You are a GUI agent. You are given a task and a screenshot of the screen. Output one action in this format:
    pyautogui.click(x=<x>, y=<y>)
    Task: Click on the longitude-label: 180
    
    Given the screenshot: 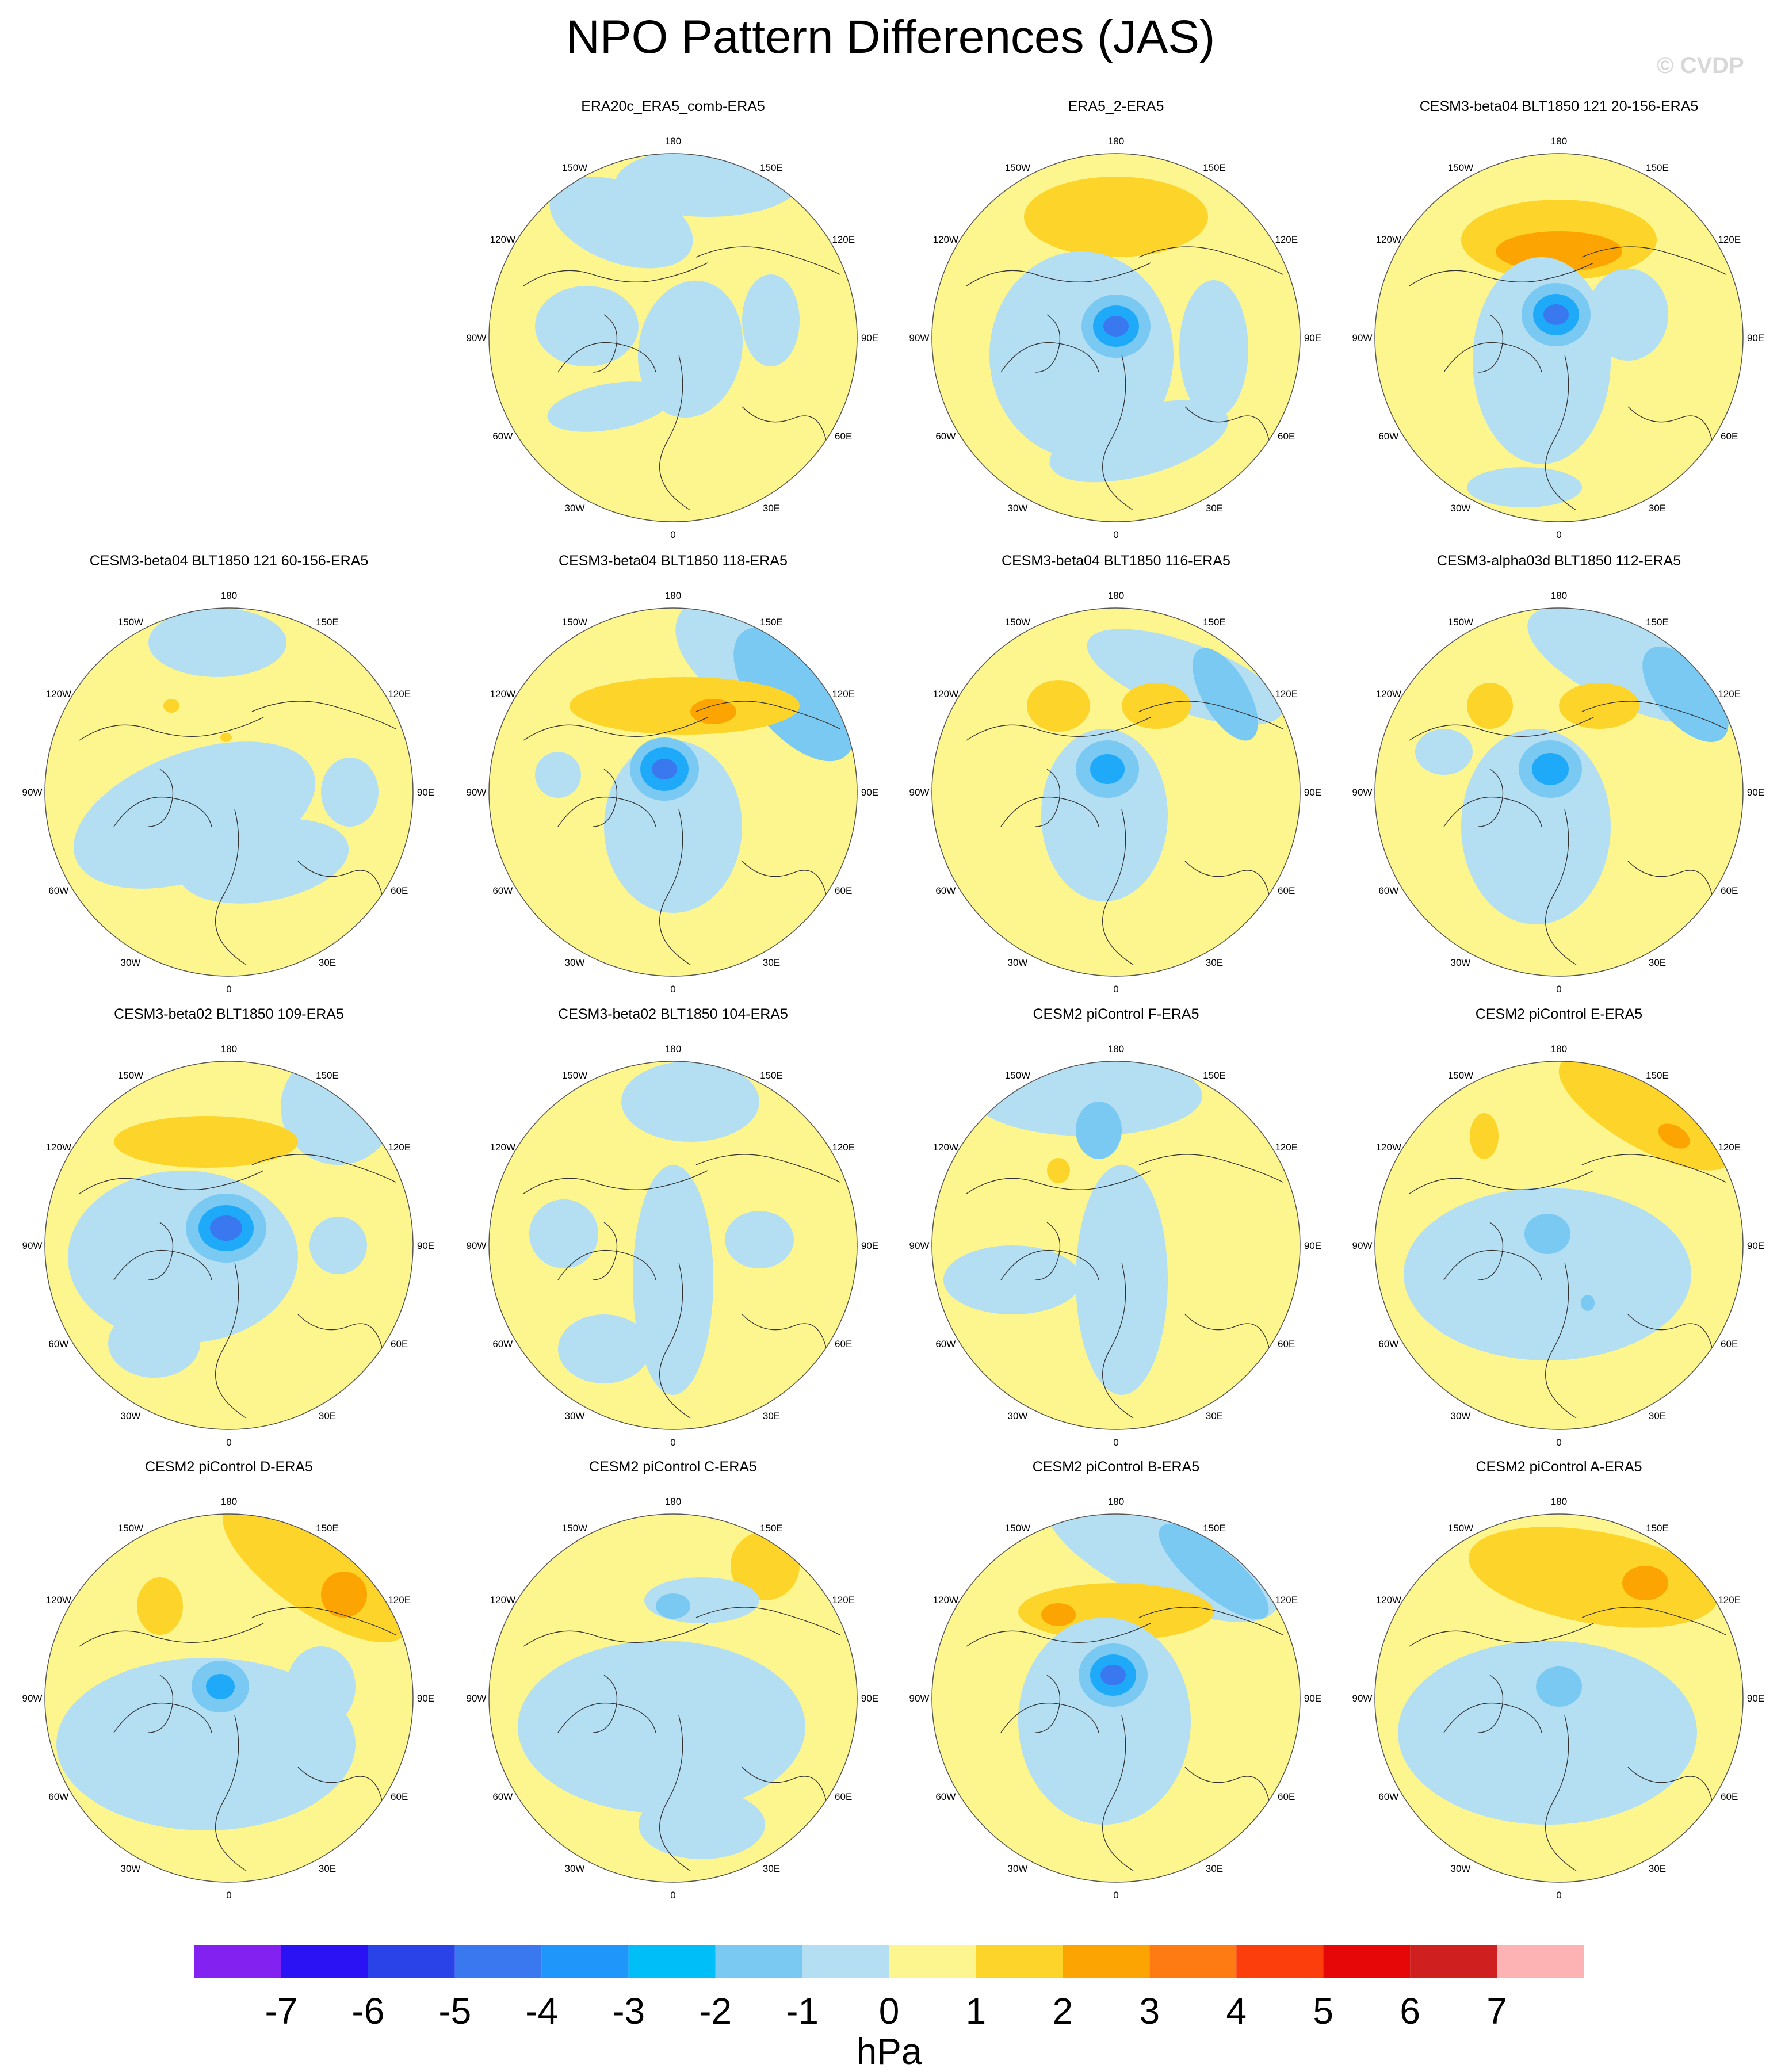 What is the action you would take?
    pyautogui.click(x=673, y=1502)
    